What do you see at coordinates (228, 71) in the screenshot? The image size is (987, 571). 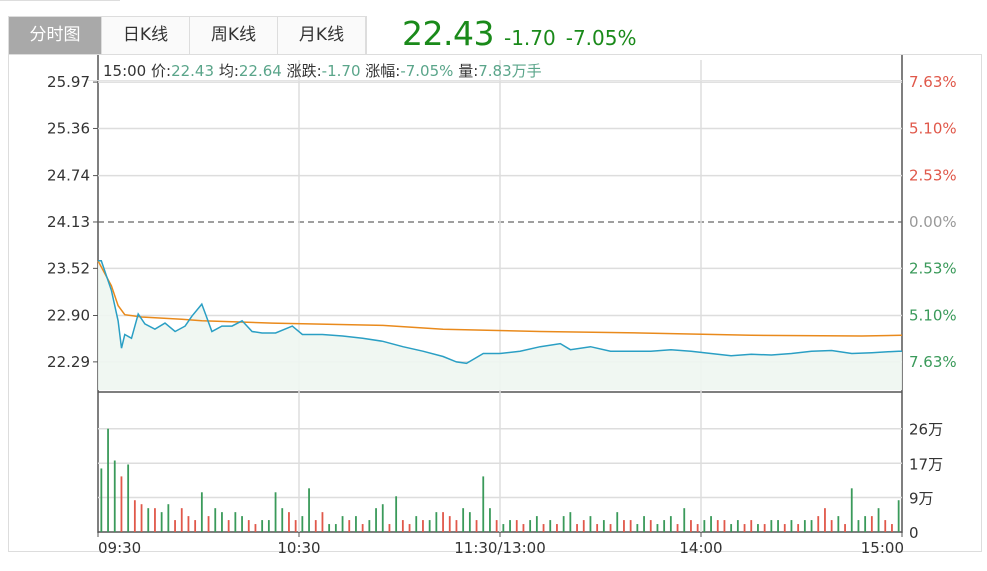 I see `info-avg-label: 均:` at bounding box center [228, 71].